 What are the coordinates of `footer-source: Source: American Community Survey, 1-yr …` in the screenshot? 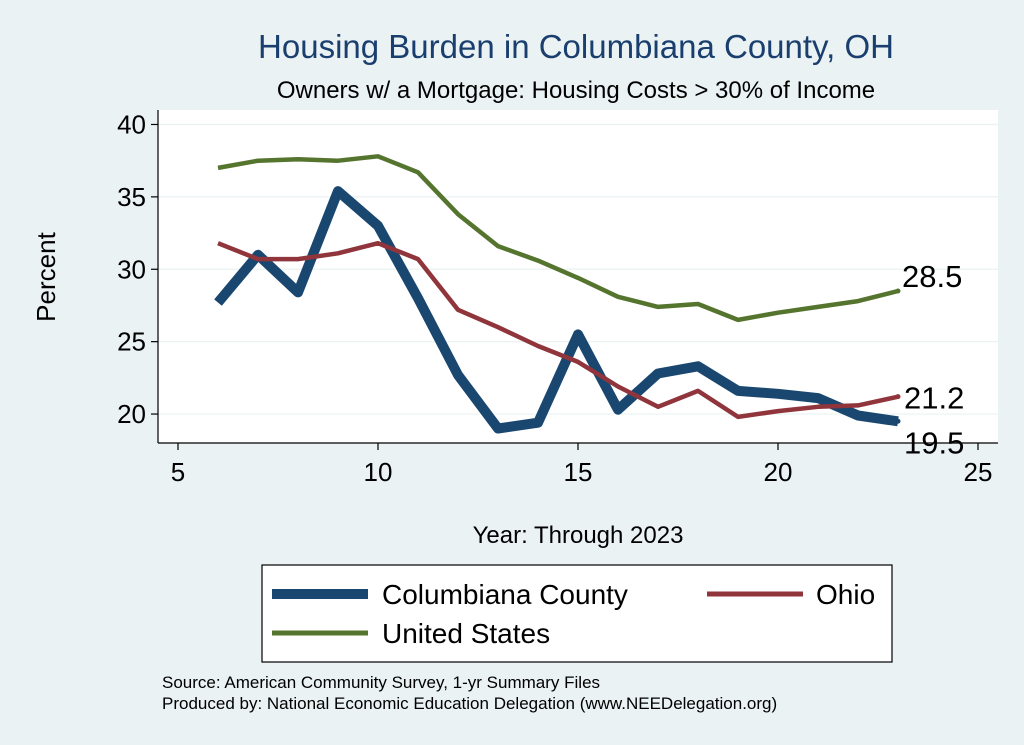 It's located at (381, 682).